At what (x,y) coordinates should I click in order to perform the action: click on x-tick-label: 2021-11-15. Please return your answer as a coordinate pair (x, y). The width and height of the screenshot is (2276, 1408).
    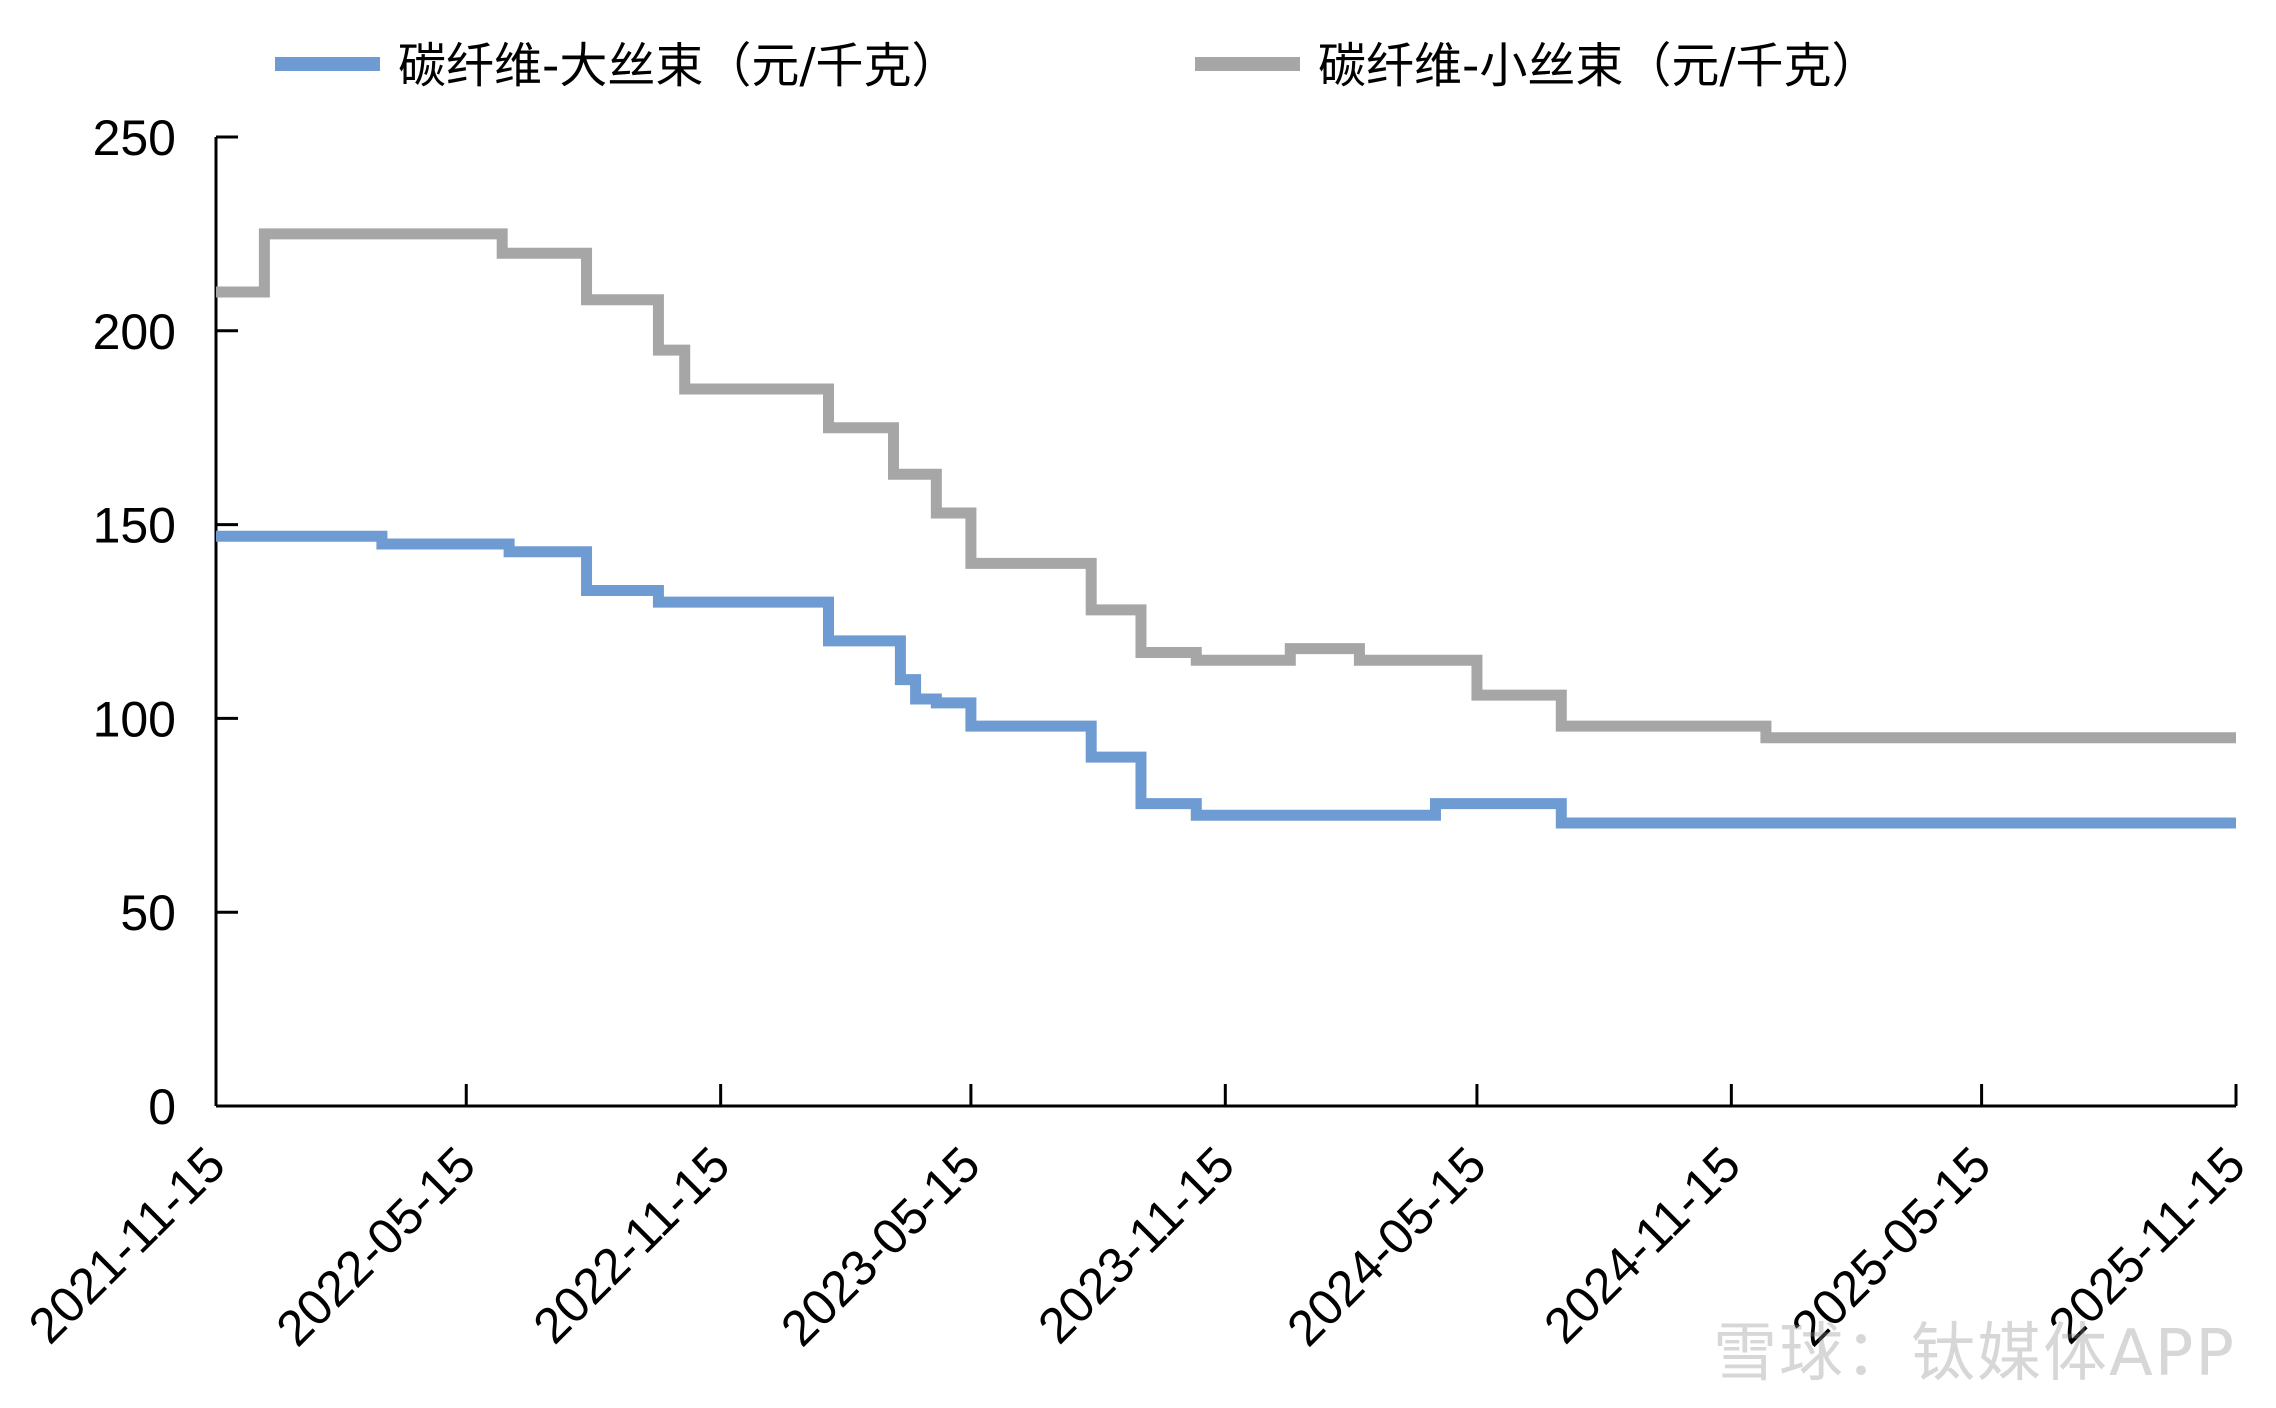
    Looking at the image, I should click on (127, 1245).